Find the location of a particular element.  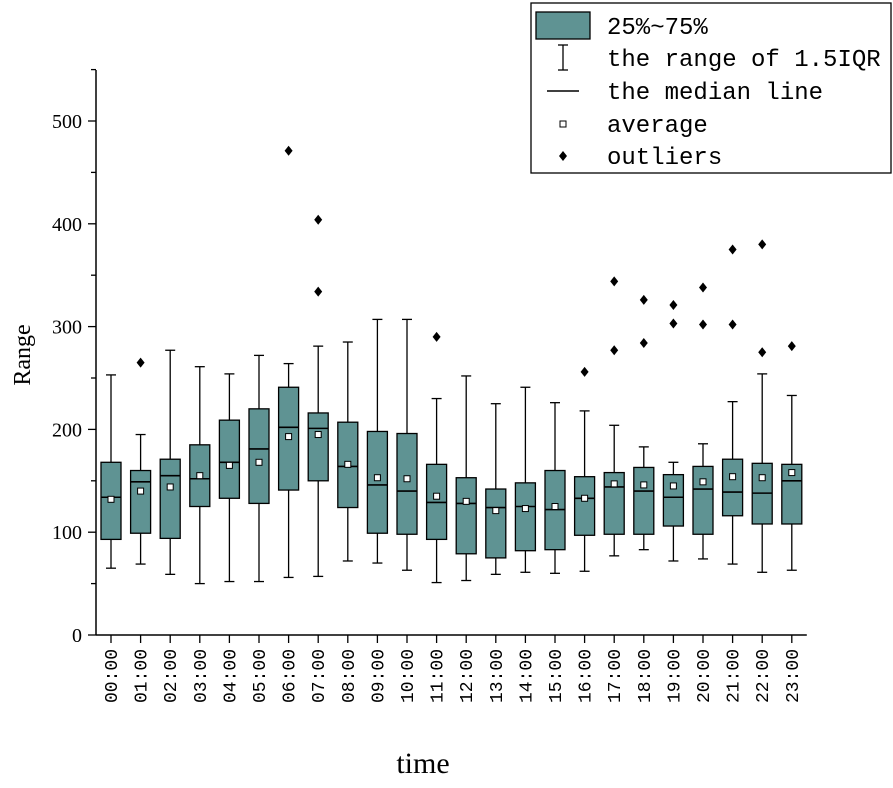

y-tick-label: 300 is located at coordinates (67, 328).